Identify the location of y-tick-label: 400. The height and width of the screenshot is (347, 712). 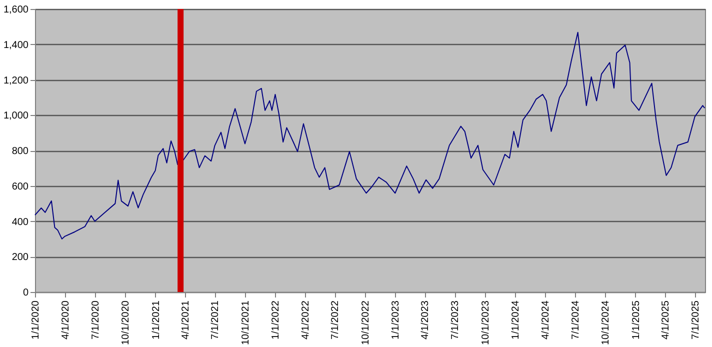
(20, 222).